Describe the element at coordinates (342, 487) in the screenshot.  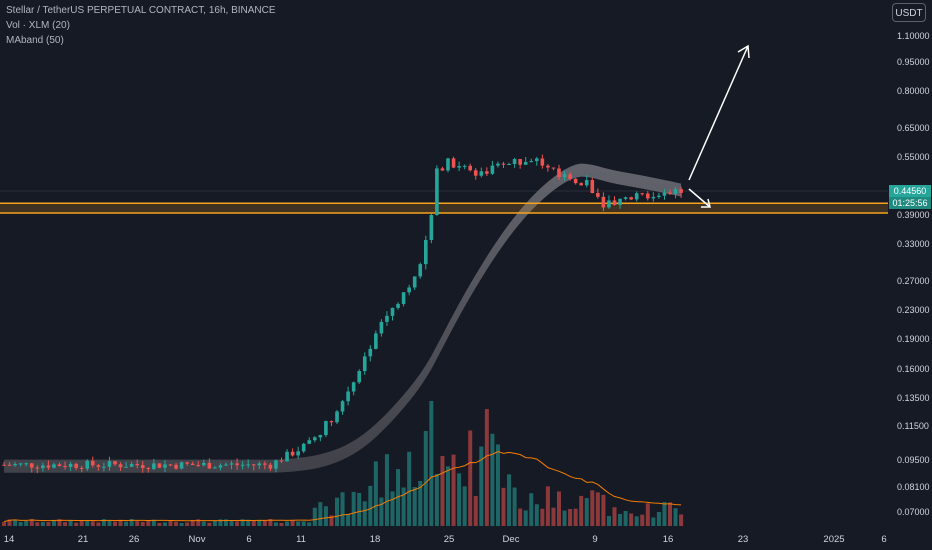
I see `volume-ma-line` at that location.